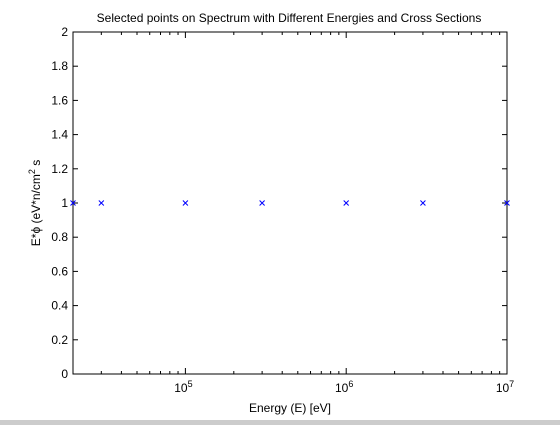 Image resolution: width=560 pixels, height=425 pixels. What do you see at coordinates (36, 164) in the screenshot?
I see `y-axis-title-tail: s` at bounding box center [36, 164].